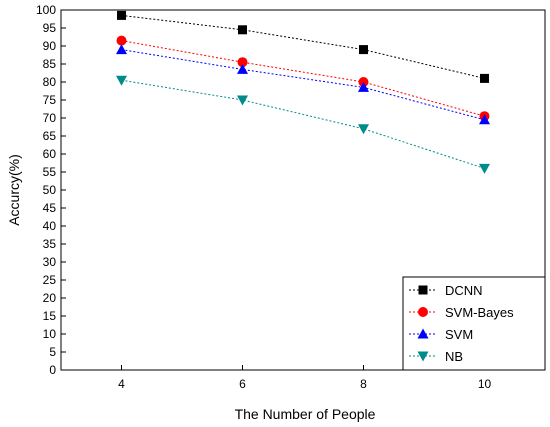 This screenshot has height=427, width=550. I want to click on y-tick-label: 50, so click(50, 190).